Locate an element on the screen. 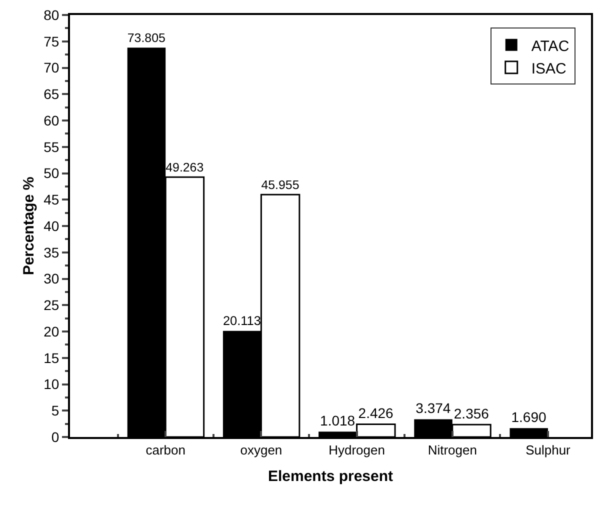 The image size is (594, 512). y-tick-label: 15 is located at coordinates (52, 358).